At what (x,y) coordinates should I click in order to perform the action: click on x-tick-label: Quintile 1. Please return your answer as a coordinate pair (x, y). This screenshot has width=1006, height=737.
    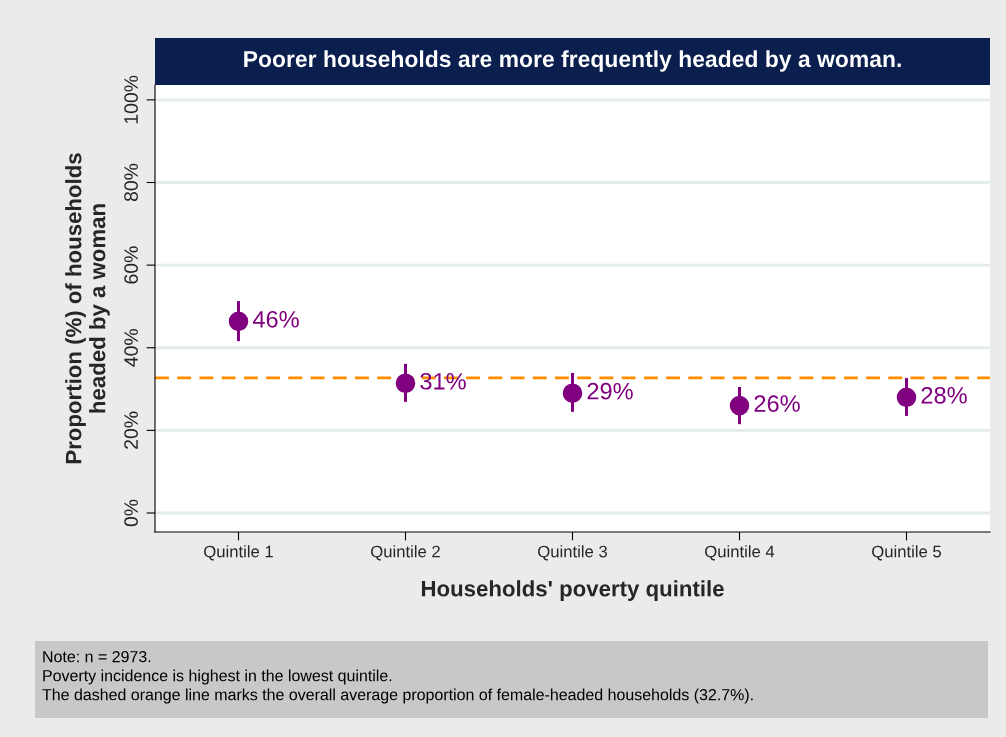
    Looking at the image, I should click on (238, 553).